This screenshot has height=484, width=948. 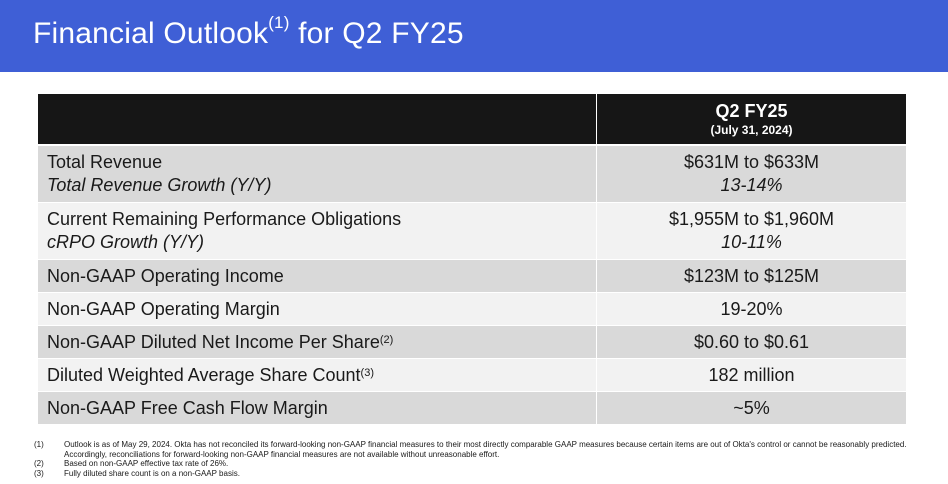 I want to click on row-label-cell: Non-GAAP Operating Margin, so click(x=317, y=309).